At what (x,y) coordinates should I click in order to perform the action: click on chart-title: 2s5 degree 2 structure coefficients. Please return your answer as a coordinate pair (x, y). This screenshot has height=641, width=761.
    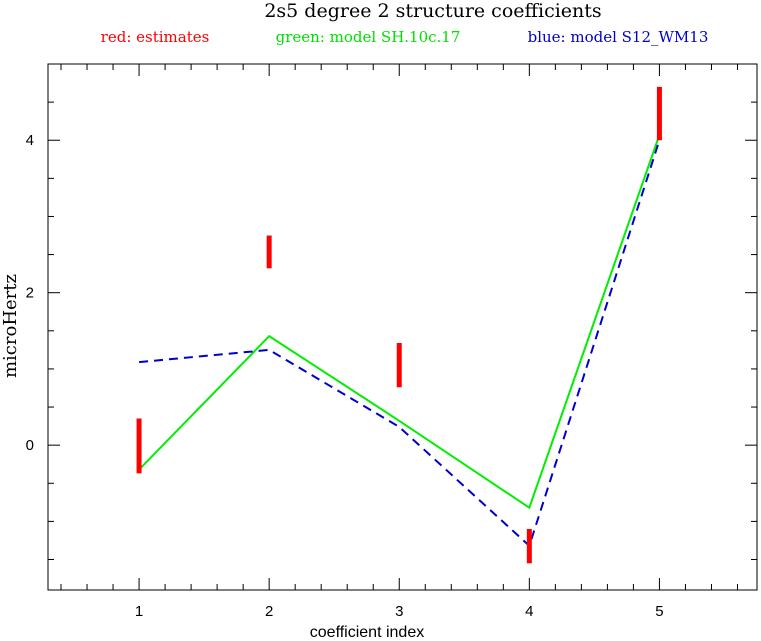
    Looking at the image, I should click on (432, 11).